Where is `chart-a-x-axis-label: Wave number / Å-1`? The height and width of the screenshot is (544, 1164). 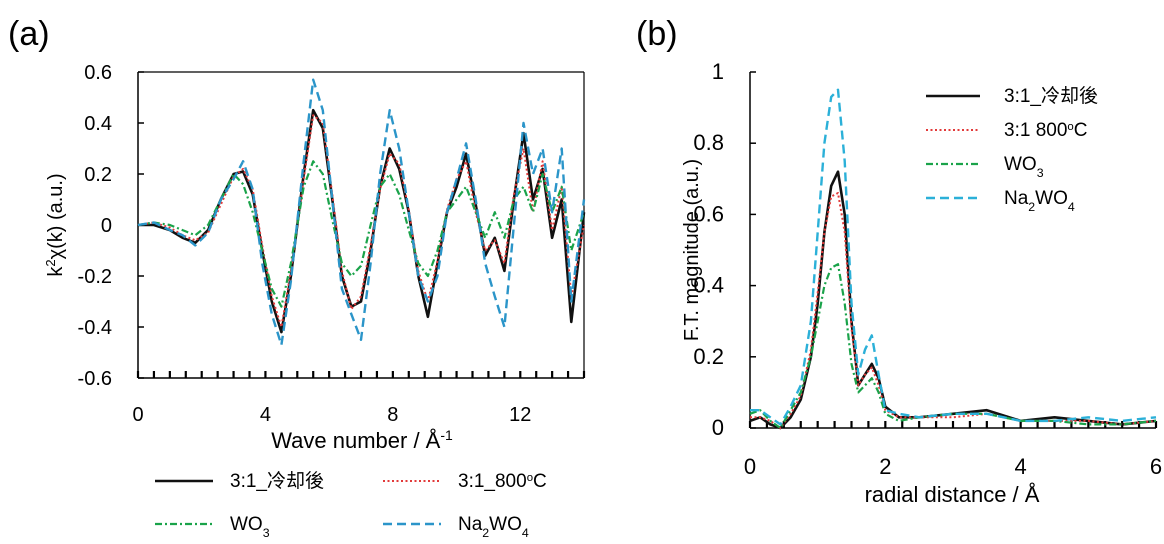 chart-a-x-axis-label: Wave number / Å-1 is located at coordinates (362, 440).